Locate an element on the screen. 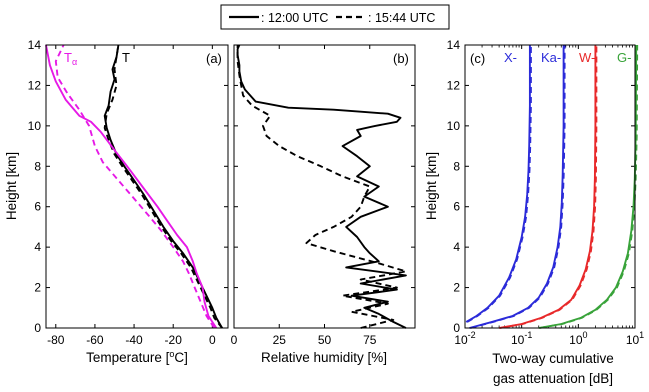 Image resolution: width=649 pixels, height=392 pixels. band-label-x: X- is located at coordinates (510, 57).